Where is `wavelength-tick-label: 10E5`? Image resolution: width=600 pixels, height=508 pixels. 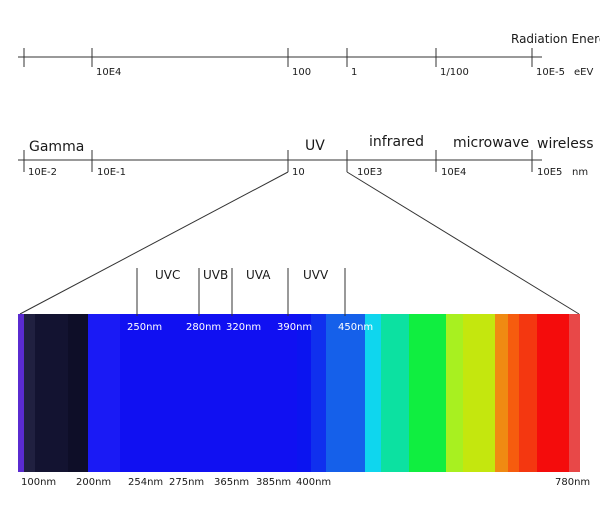 wavelength-tick-label: 10E5 is located at coordinates (549, 172).